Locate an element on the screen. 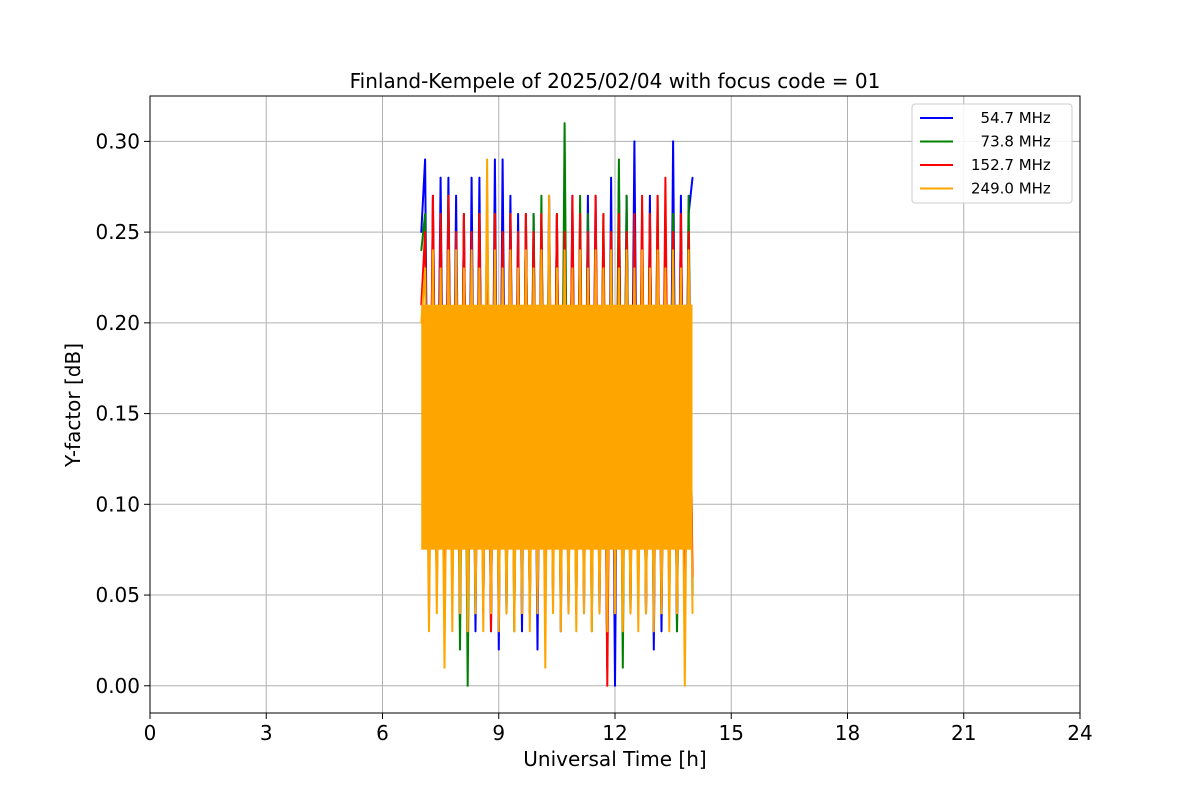  legend-label-4: 249.0 MHz is located at coordinates (1011, 189).